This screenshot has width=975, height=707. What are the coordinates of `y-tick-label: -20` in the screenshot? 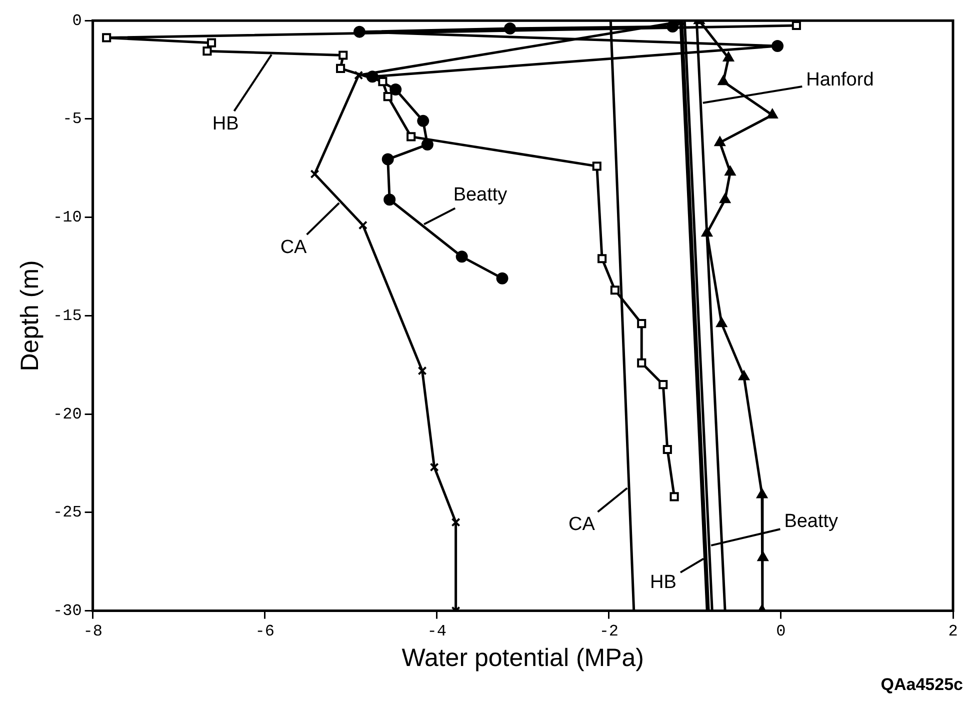 It's located at (67, 414).